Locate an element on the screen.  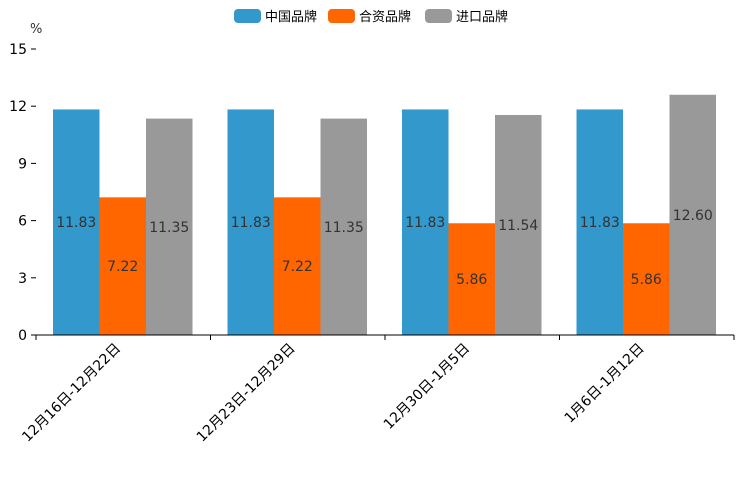
bar-value-label: 11.54 is located at coordinates (518, 226).